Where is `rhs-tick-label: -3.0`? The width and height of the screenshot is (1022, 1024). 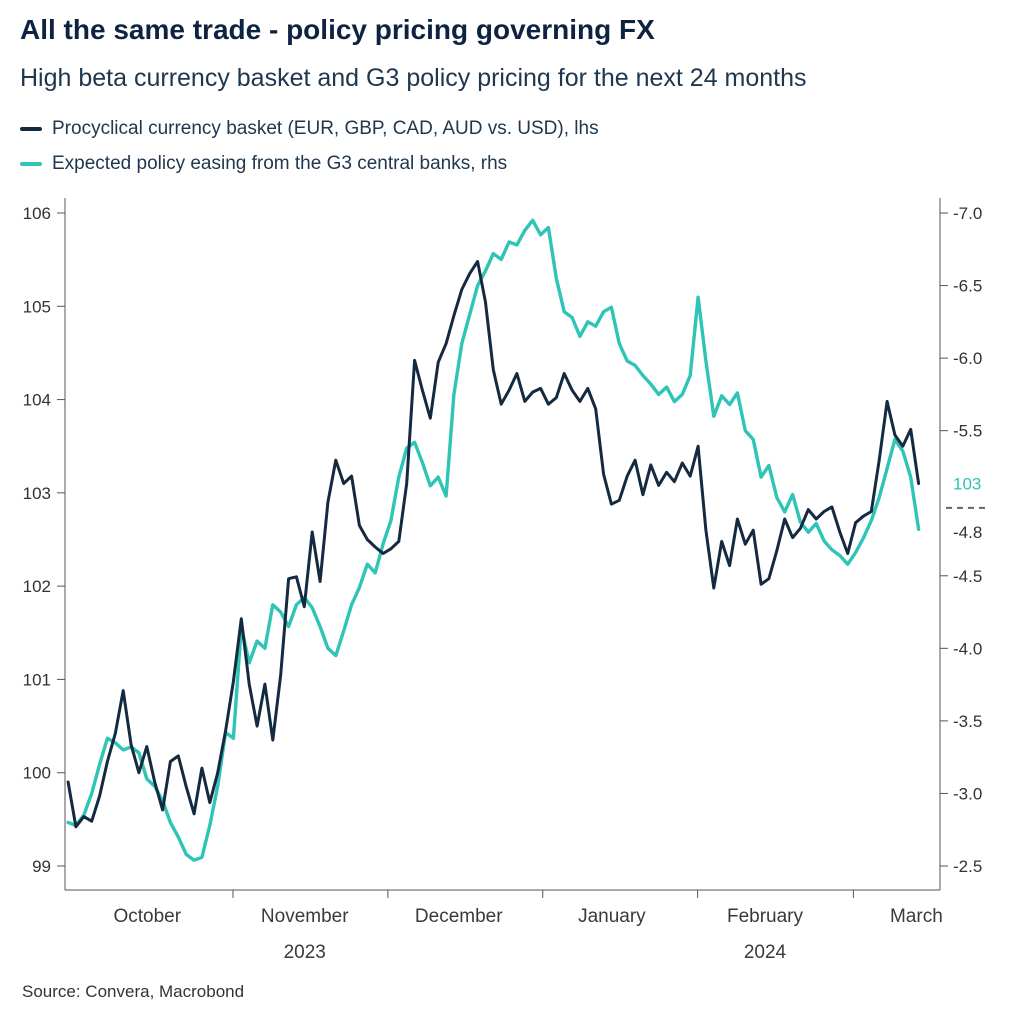
rhs-tick-label: -3.0 is located at coordinates (967, 793).